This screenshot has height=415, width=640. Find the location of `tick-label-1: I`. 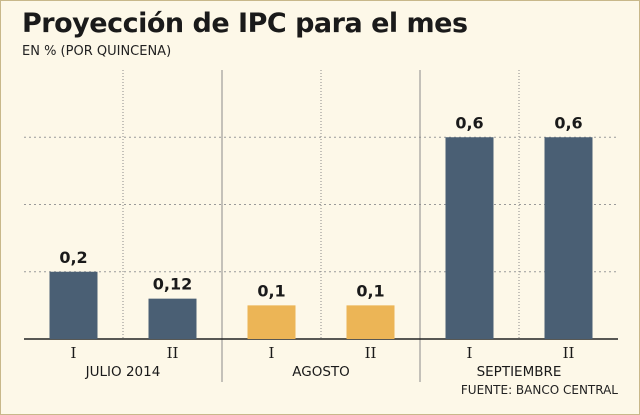

tick-label-1: I is located at coordinates (74, 353).